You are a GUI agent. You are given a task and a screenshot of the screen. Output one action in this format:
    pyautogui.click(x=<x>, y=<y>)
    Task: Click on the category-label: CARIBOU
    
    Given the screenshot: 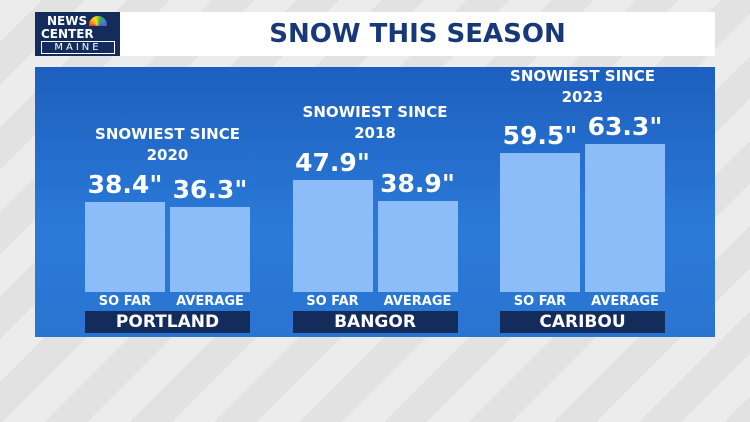 What is the action you would take?
    pyautogui.click(x=582, y=322)
    